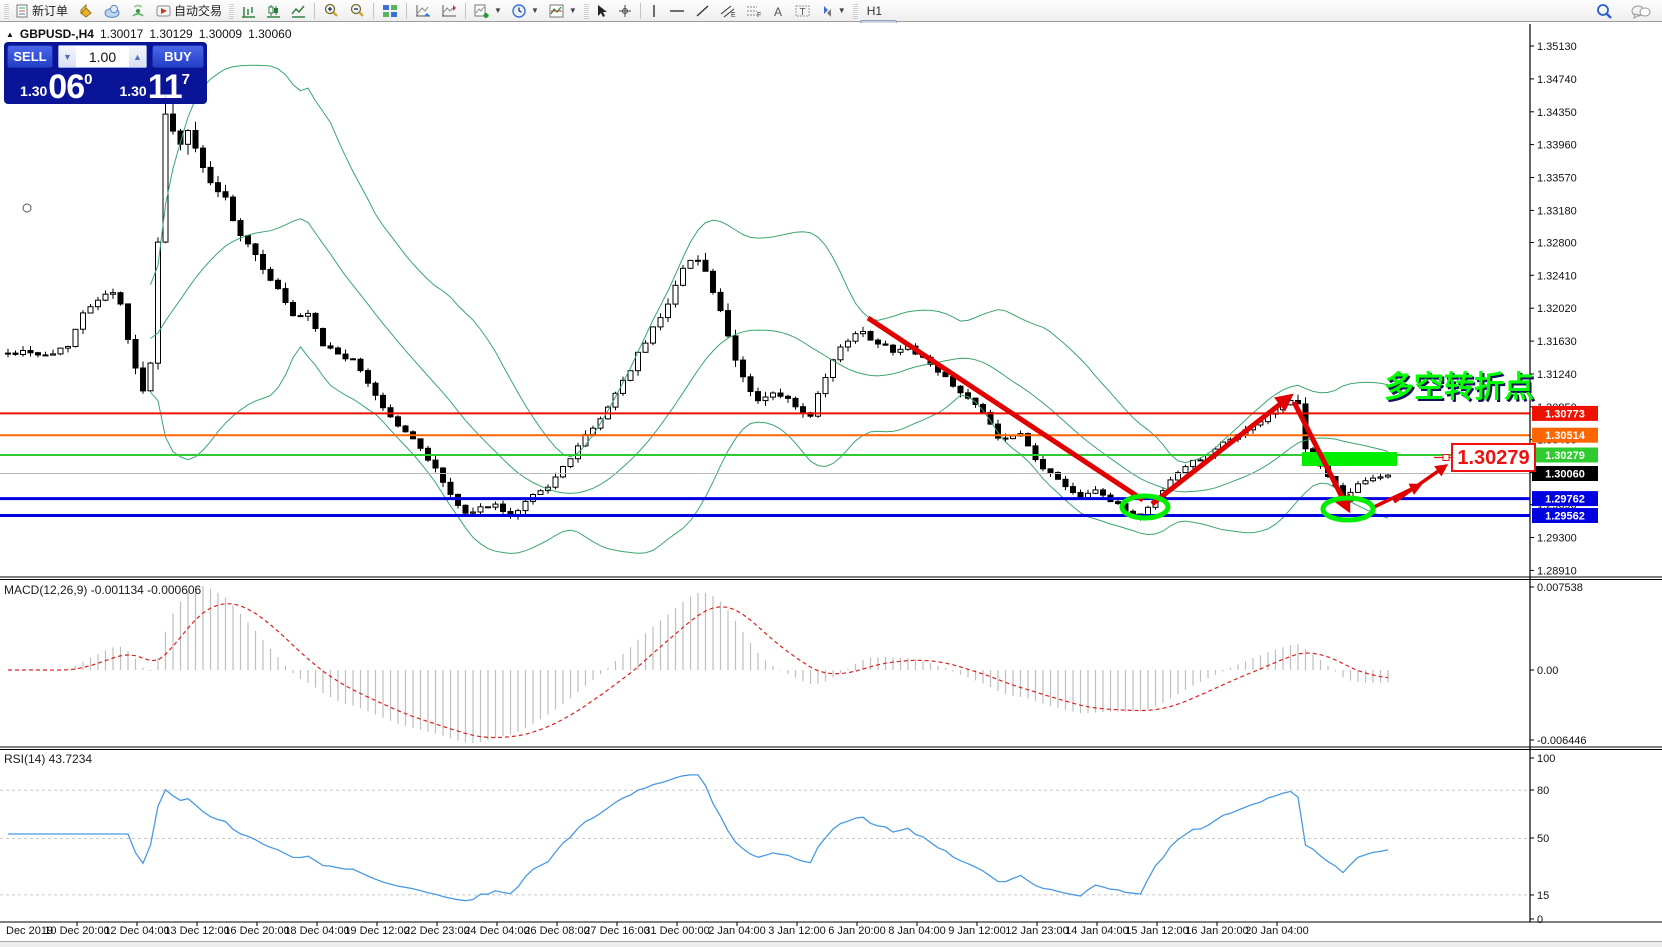 The height and width of the screenshot is (947, 1662). What do you see at coordinates (138, 10) in the screenshot?
I see `signals-button` at bounding box center [138, 10].